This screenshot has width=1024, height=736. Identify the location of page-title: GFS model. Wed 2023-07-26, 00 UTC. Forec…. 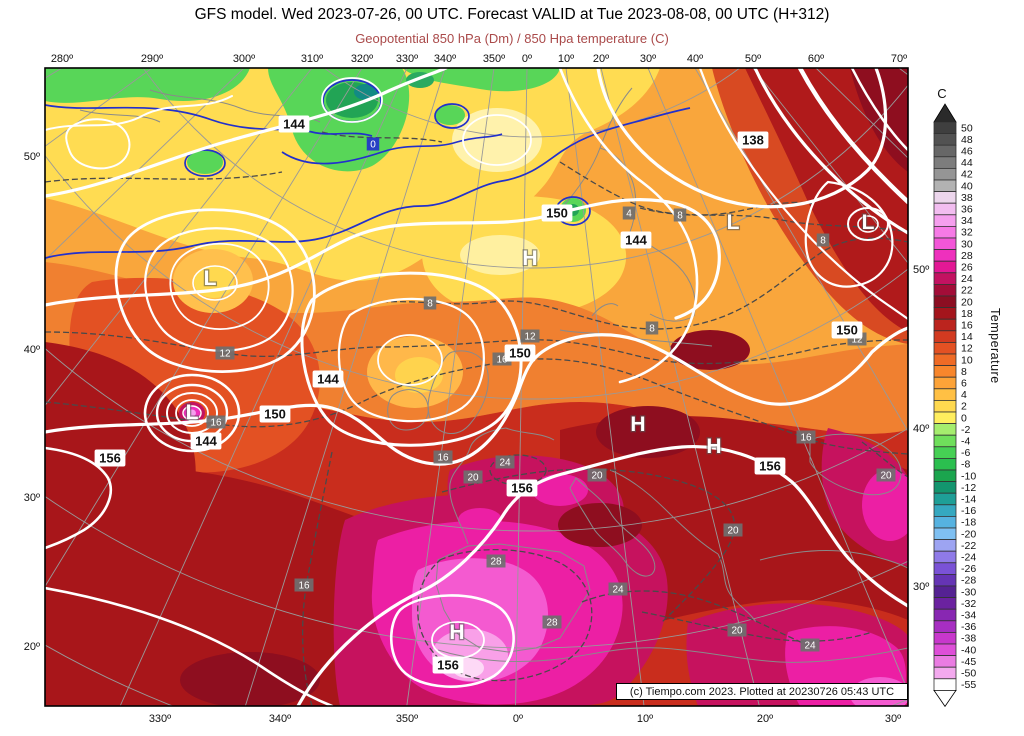
(512, 14).